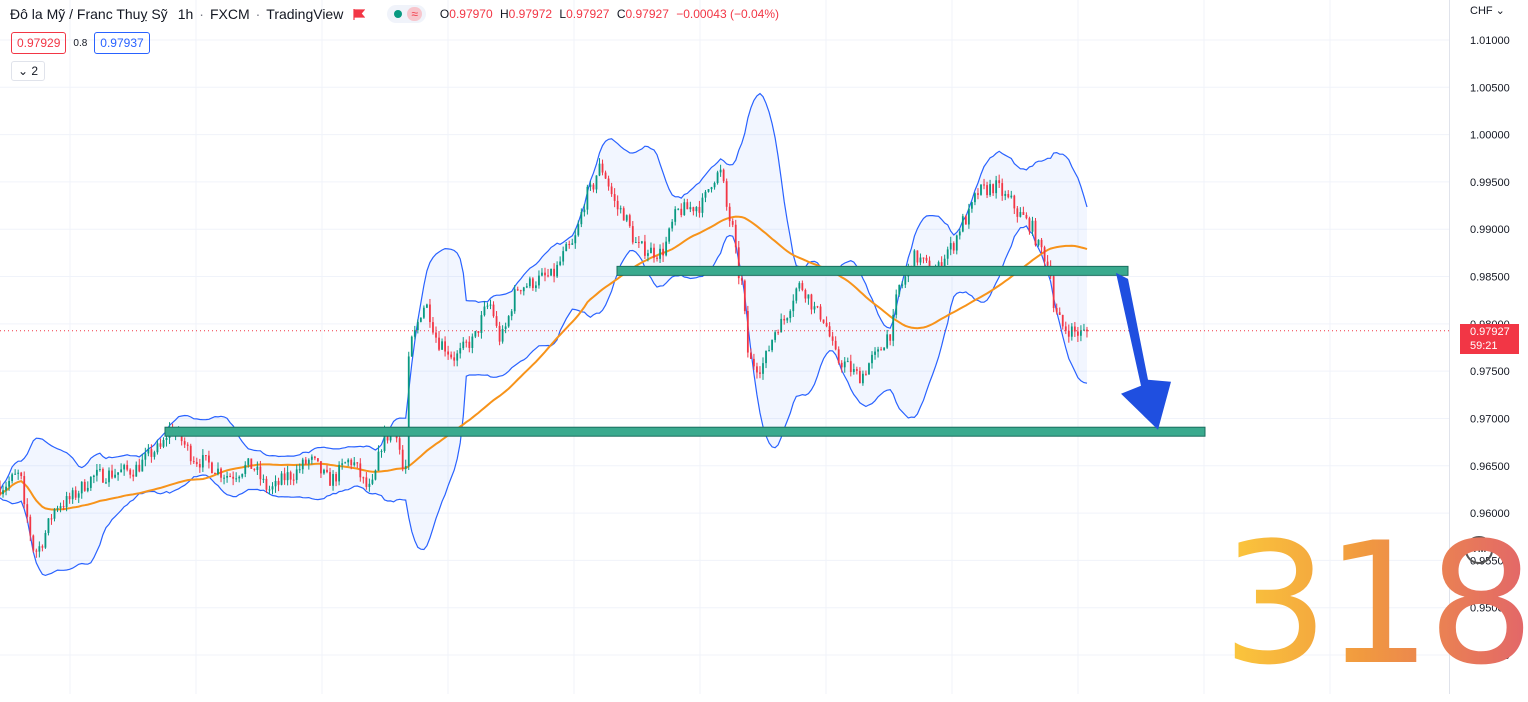 This screenshot has height=702, width=1528. Describe the element at coordinates (359, 14) in the screenshot. I see `flag-icon` at that location.